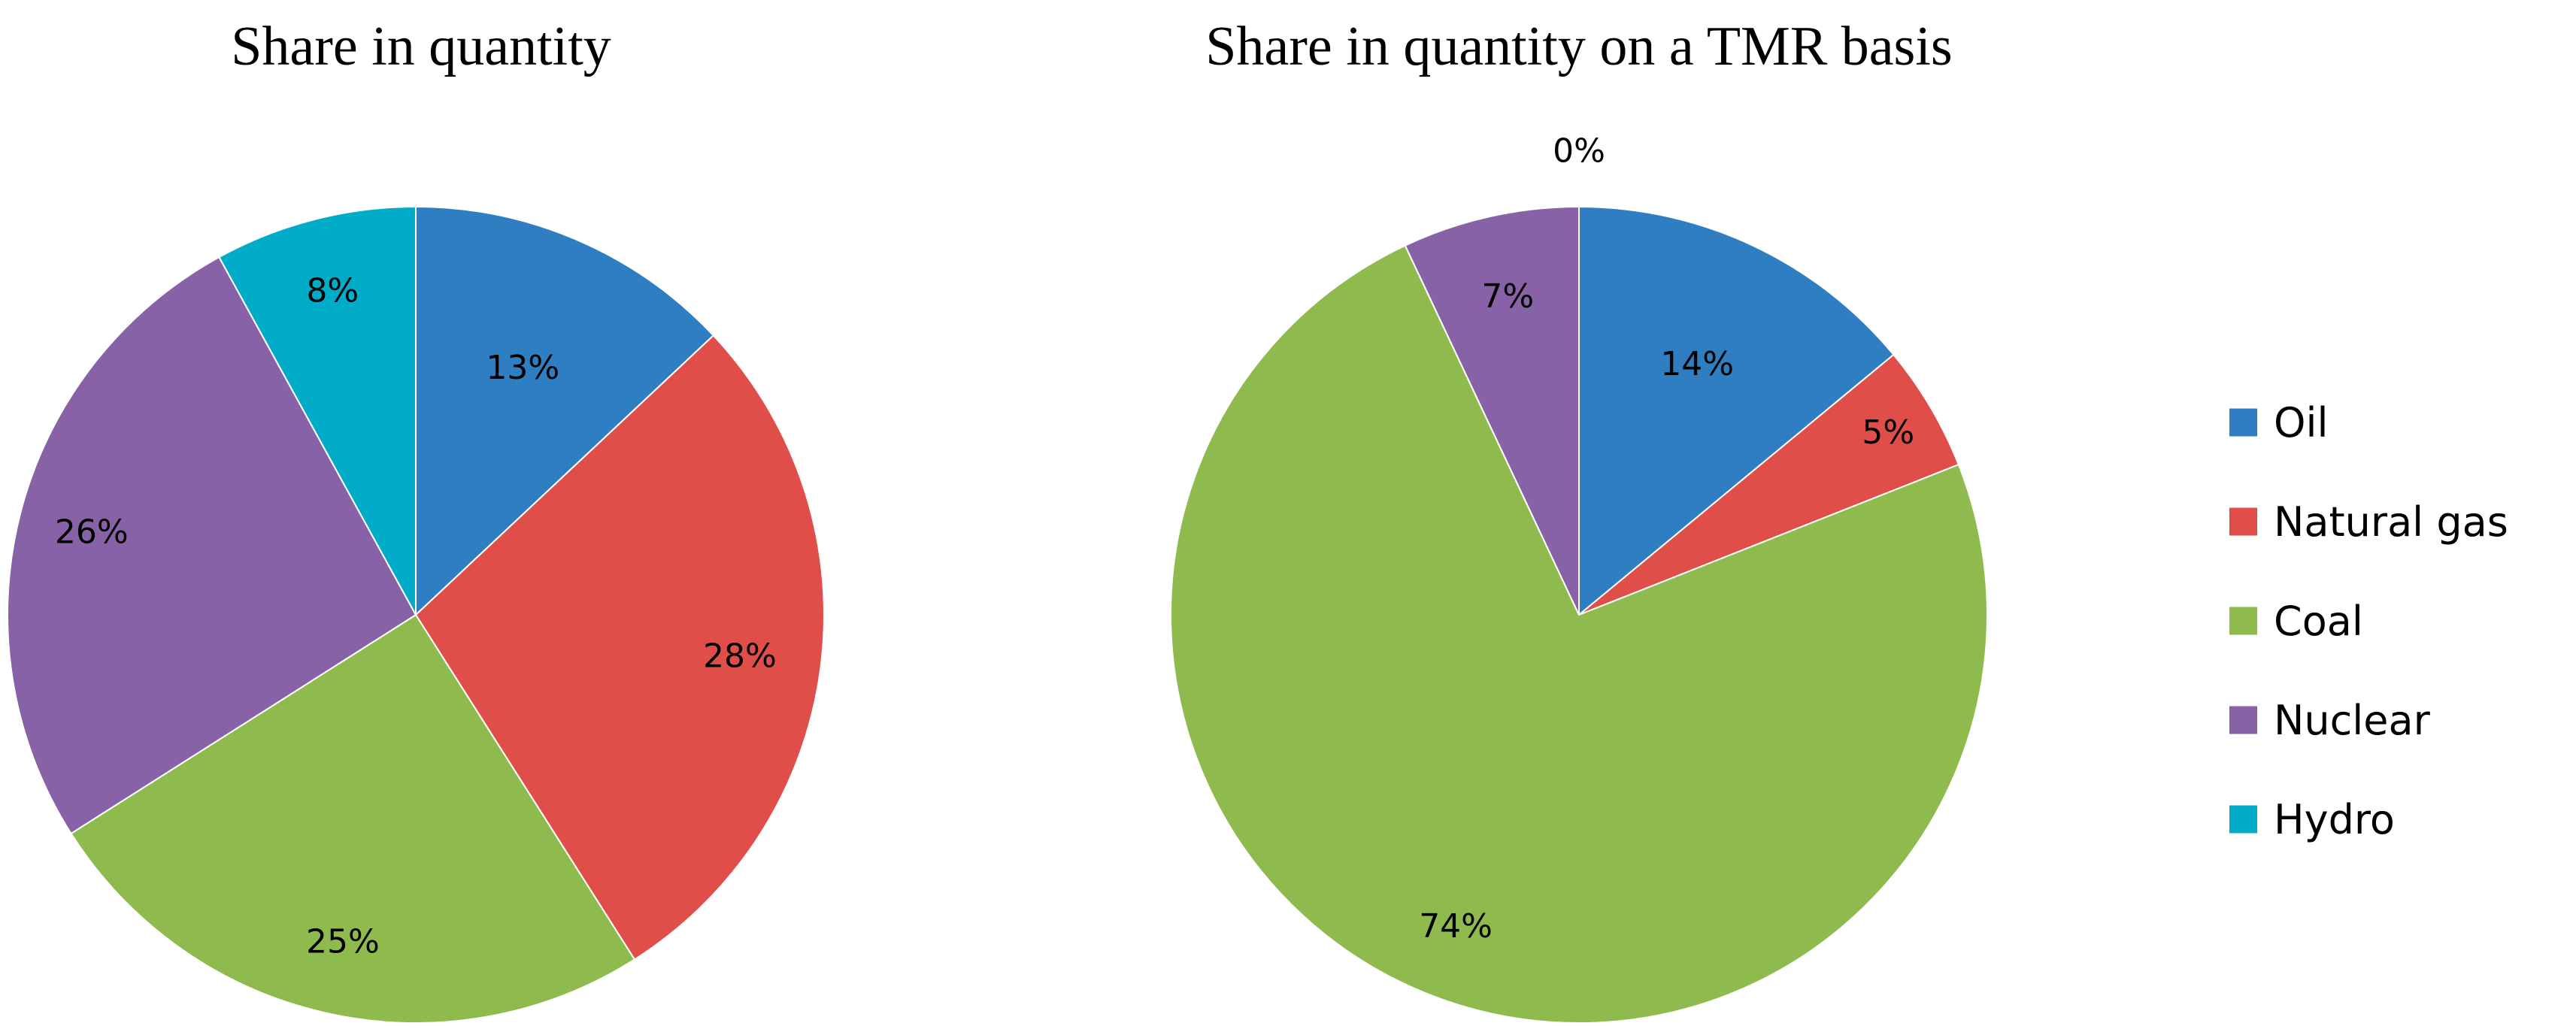 The width and height of the screenshot is (2576, 1032). I want to click on pie-1-slice-oil, so click(565, 411).